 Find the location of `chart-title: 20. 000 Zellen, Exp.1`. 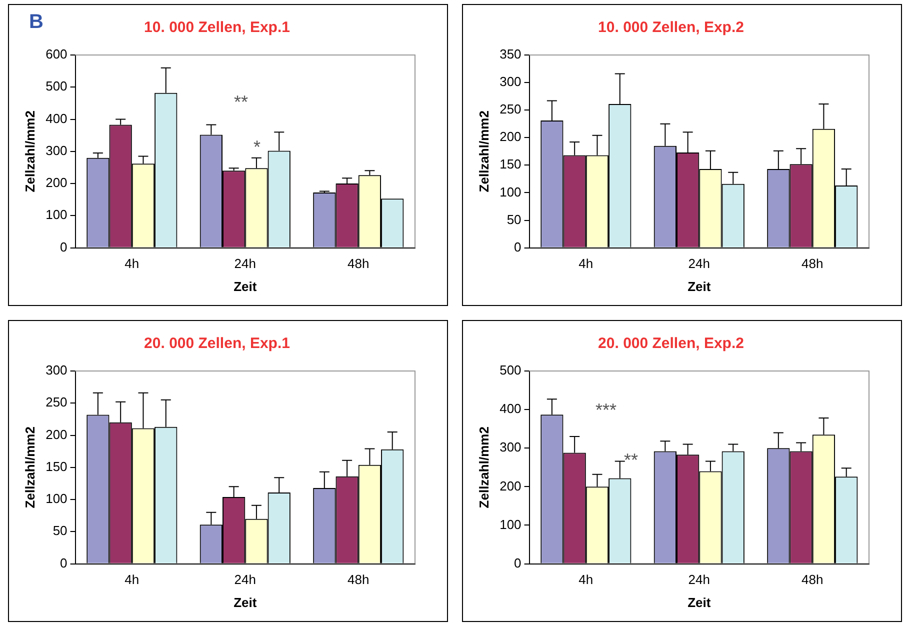

chart-title: 20. 000 Zellen, Exp.1 is located at coordinates (217, 343).